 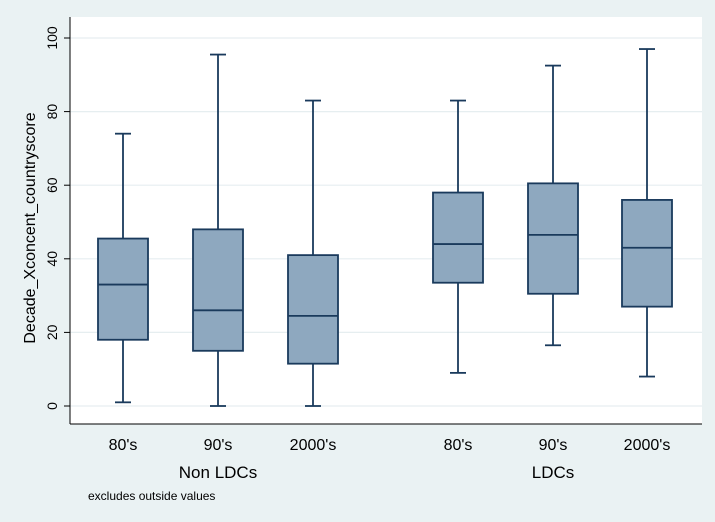 What do you see at coordinates (151, 496) in the screenshot?
I see `chart-note: excludes outside values` at bounding box center [151, 496].